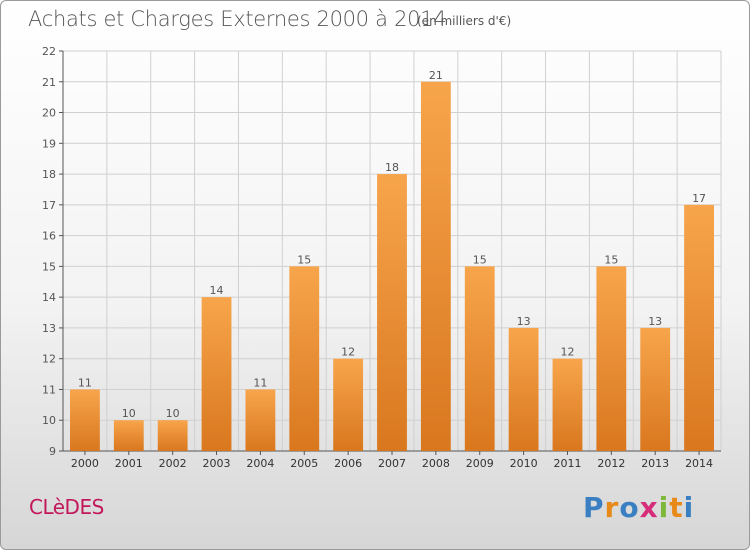 The height and width of the screenshot is (550, 750). I want to click on bar-2004, so click(260, 420).